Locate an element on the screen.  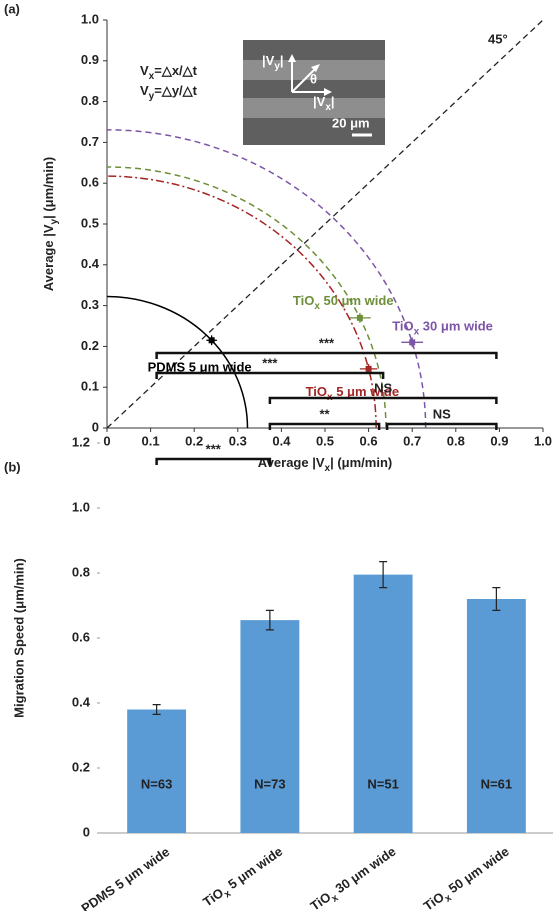
inset-label: |Vy| is located at coordinates (273, 62).